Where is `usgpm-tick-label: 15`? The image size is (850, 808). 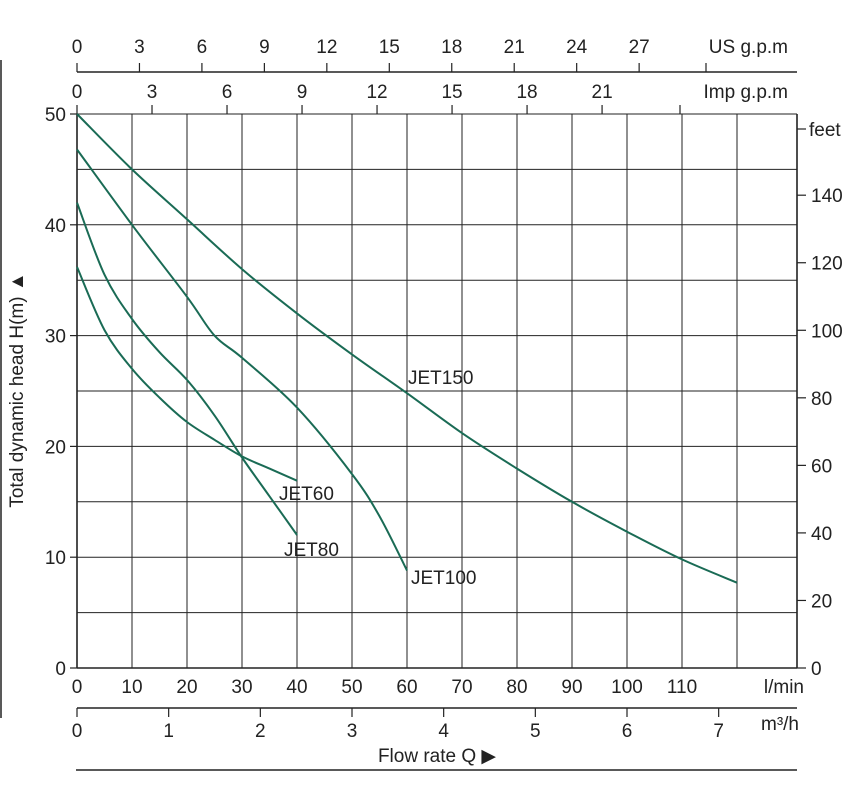
usgpm-tick-label: 15 is located at coordinates (389, 47).